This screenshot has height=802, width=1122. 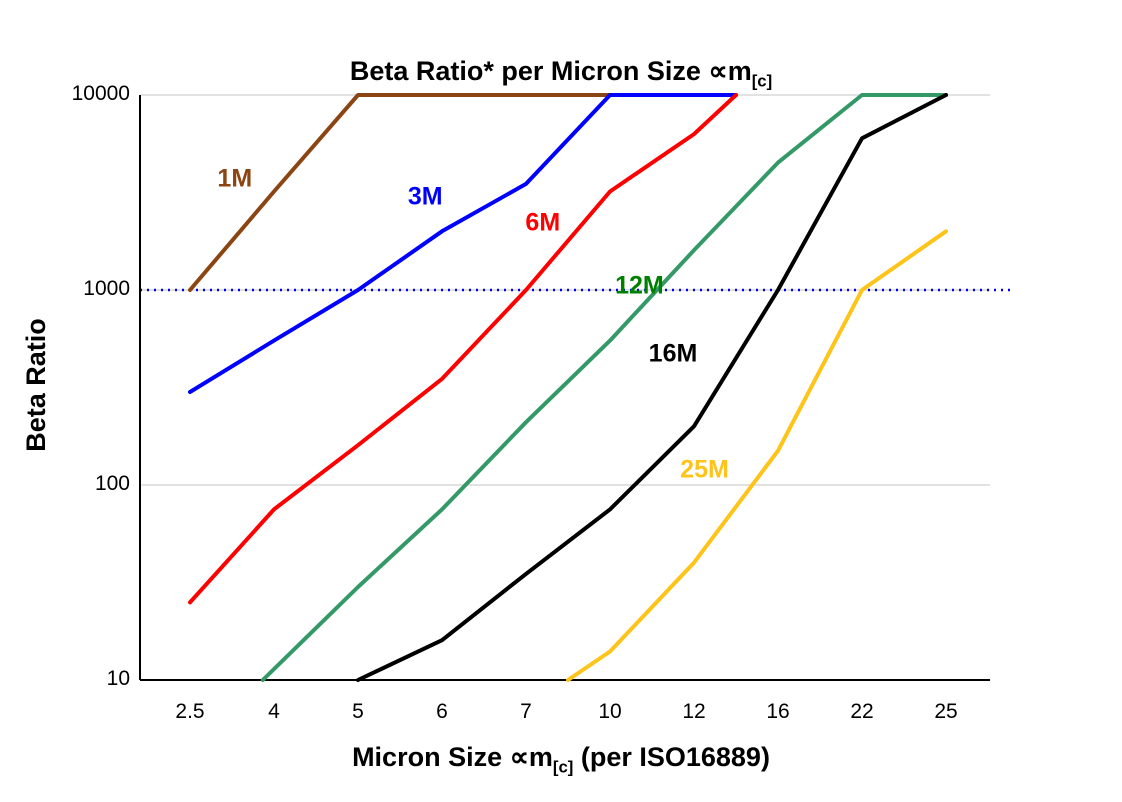 What do you see at coordinates (639, 285) in the screenshot?
I see `series-label-12M: 12M` at bounding box center [639, 285].